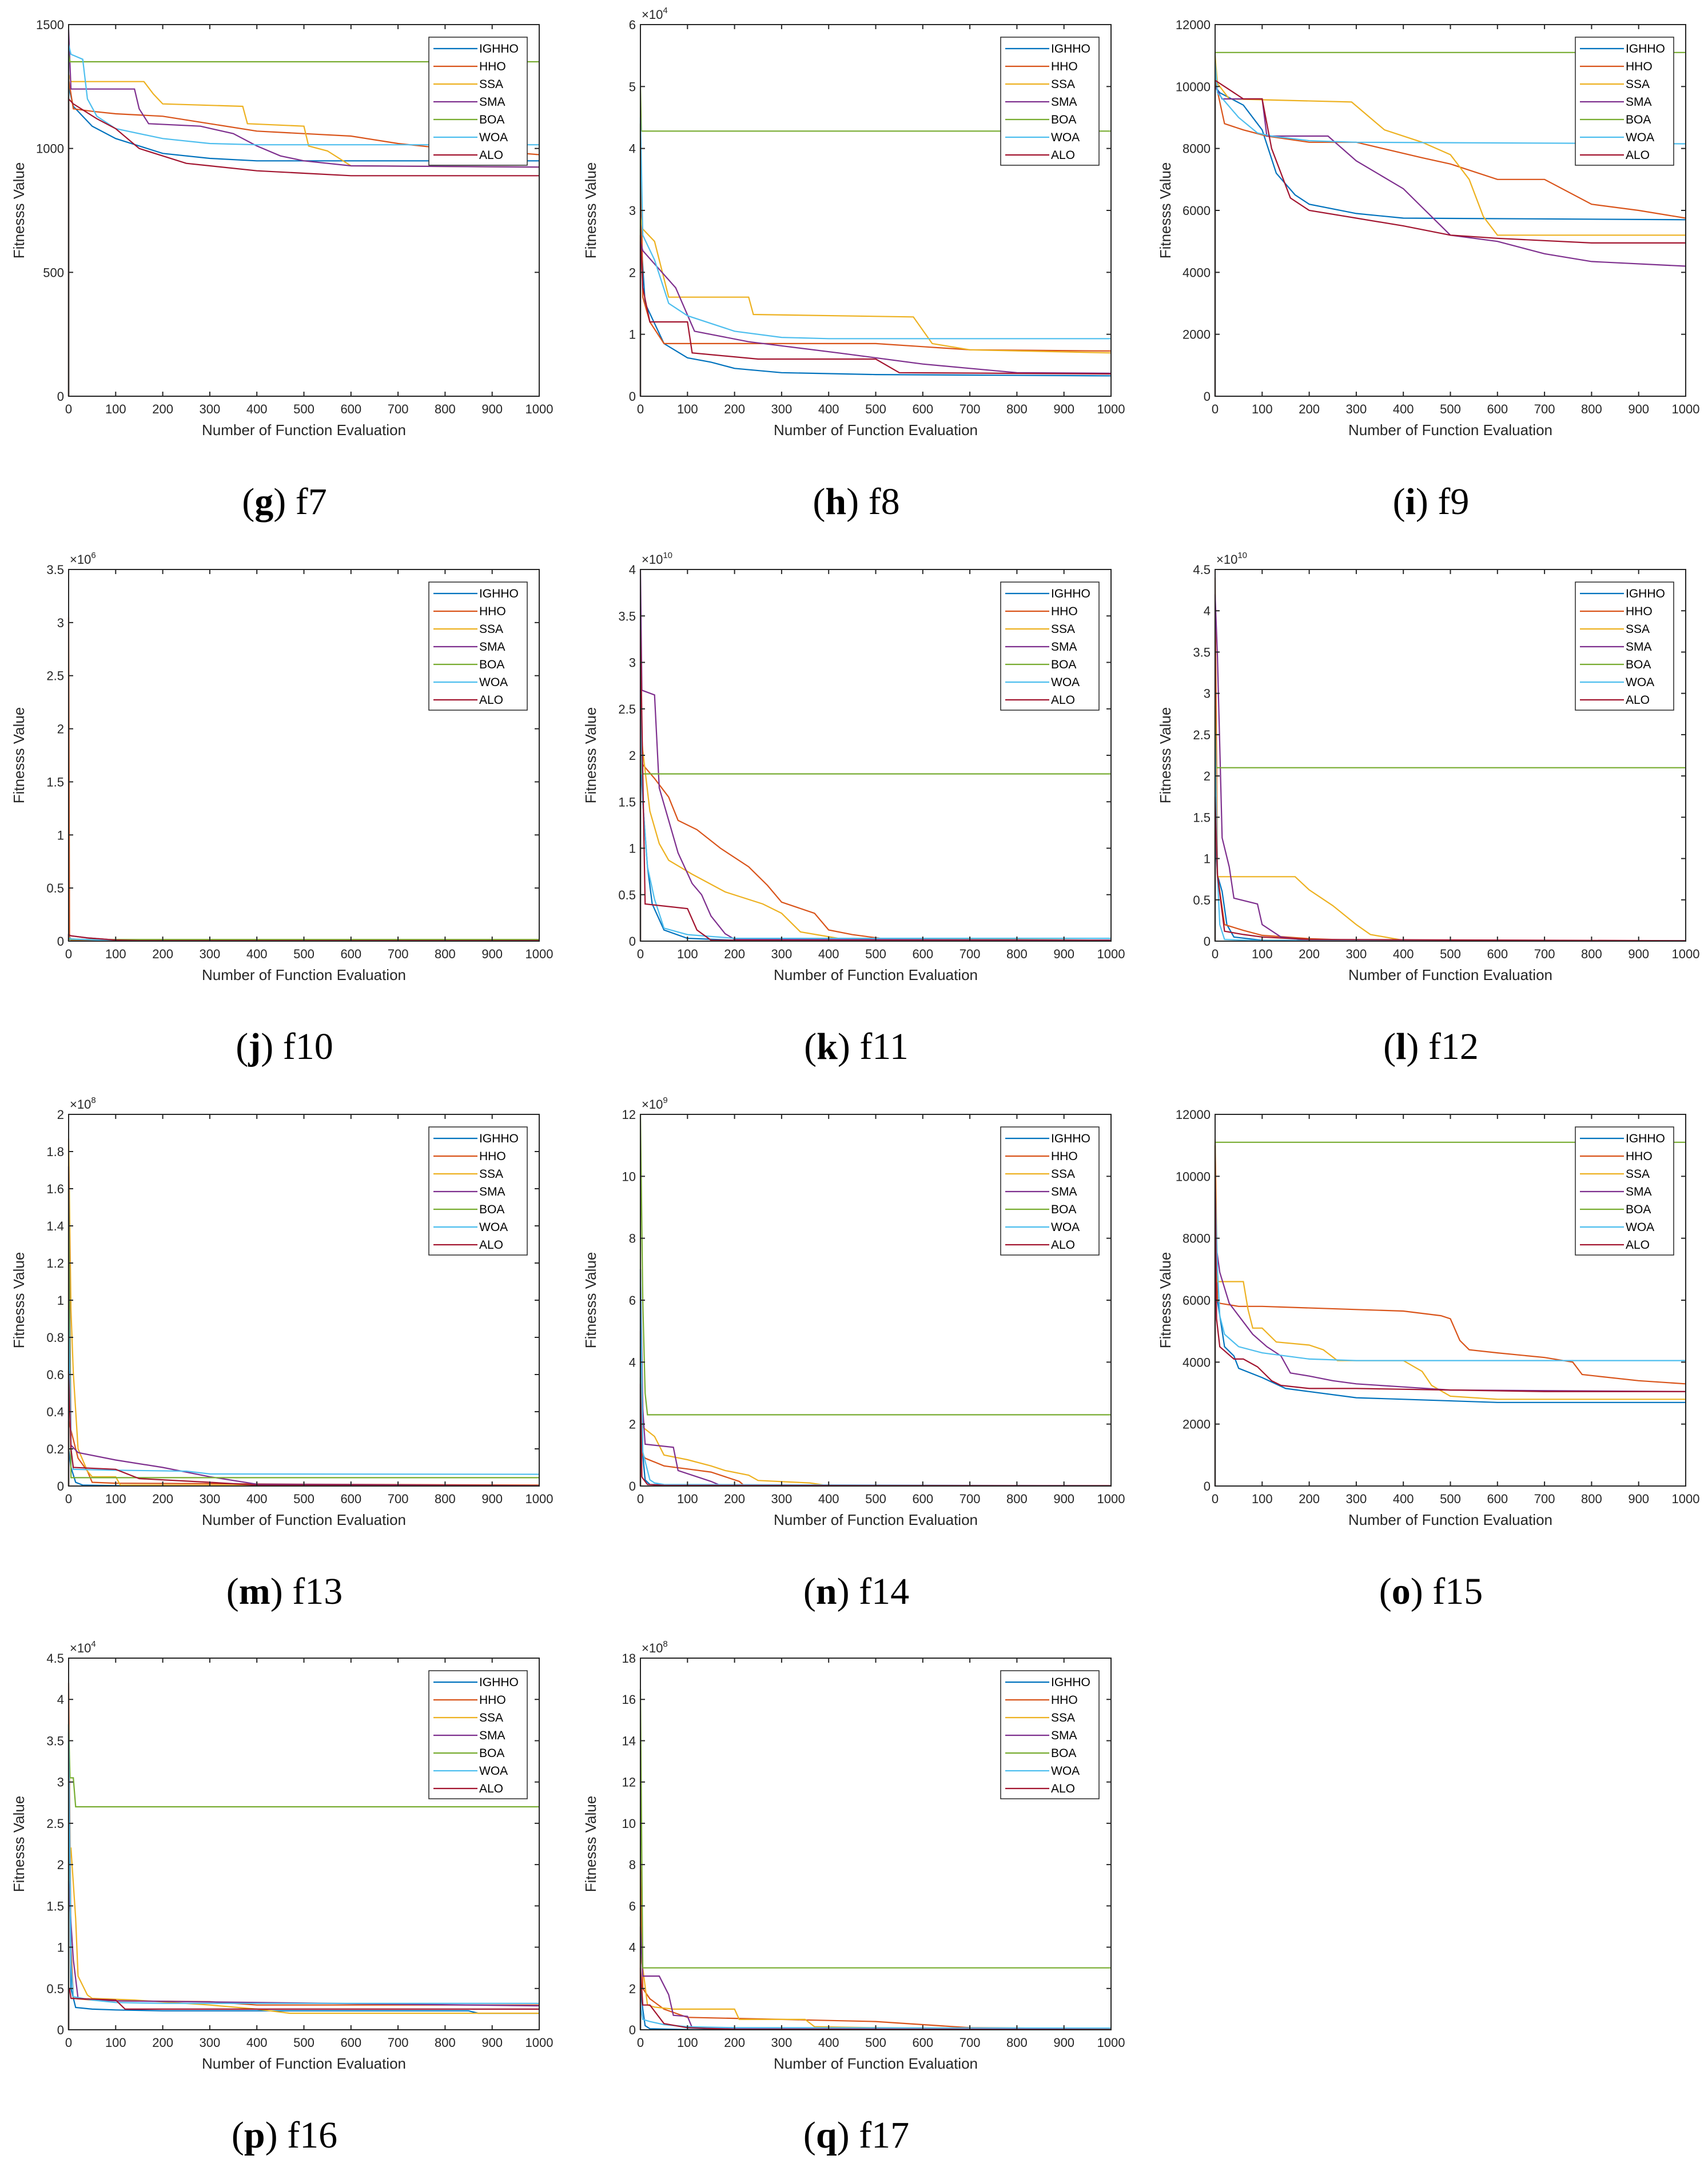  What do you see at coordinates (55, 1226) in the screenshot?
I see `y-tick-label: 1.4` at bounding box center [55, 1226].